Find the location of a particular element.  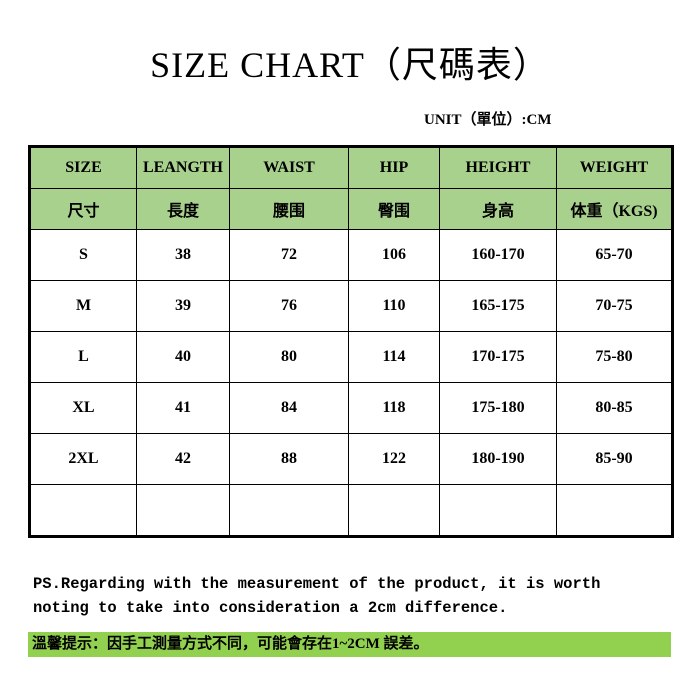

table-cell: 170-175 is located at coordinates (498, 357).